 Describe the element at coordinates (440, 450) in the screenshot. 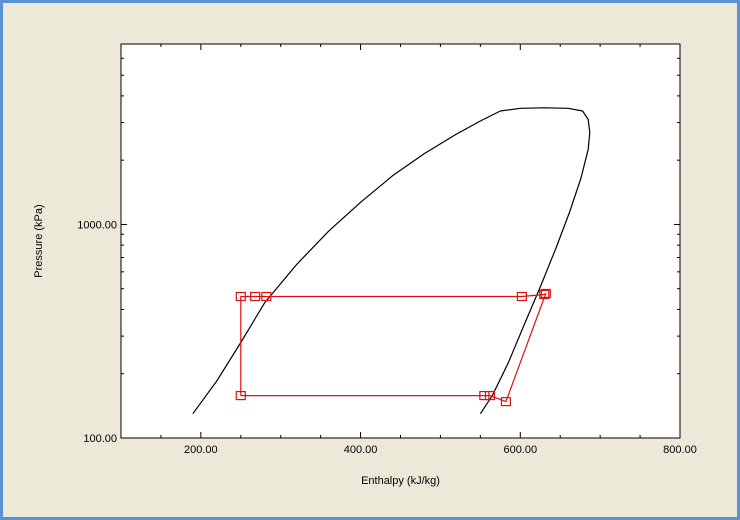

I see `x-tick-labels: 200.00 400.00 600.00 800.00` at that location.